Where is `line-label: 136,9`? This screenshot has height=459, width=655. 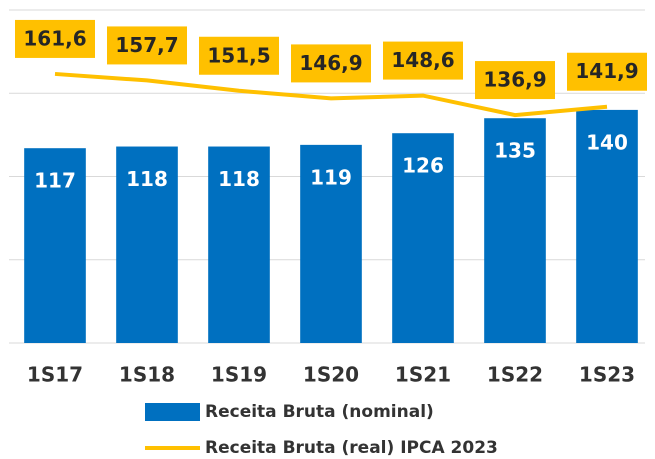 line-label: 136,9 is located at coordinates (514, 80).